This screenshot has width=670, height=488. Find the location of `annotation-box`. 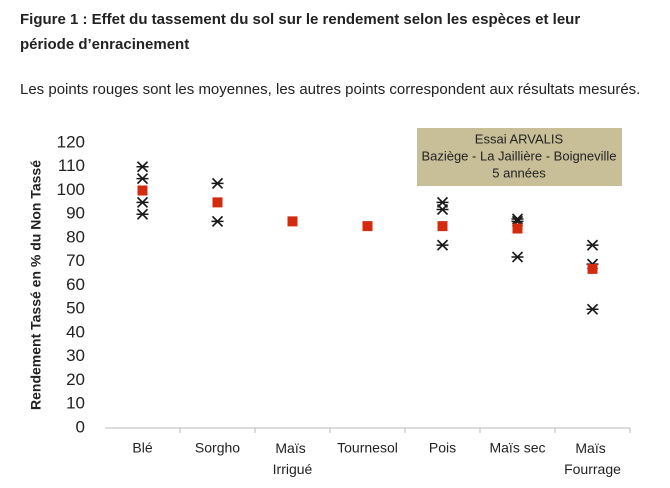

annotation-box is located at coordinates (519, 157).